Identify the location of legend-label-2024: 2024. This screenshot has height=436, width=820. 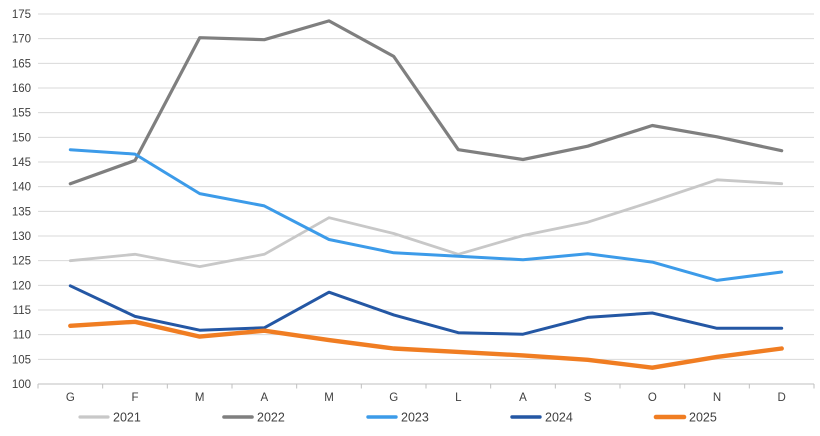
(559, 418).